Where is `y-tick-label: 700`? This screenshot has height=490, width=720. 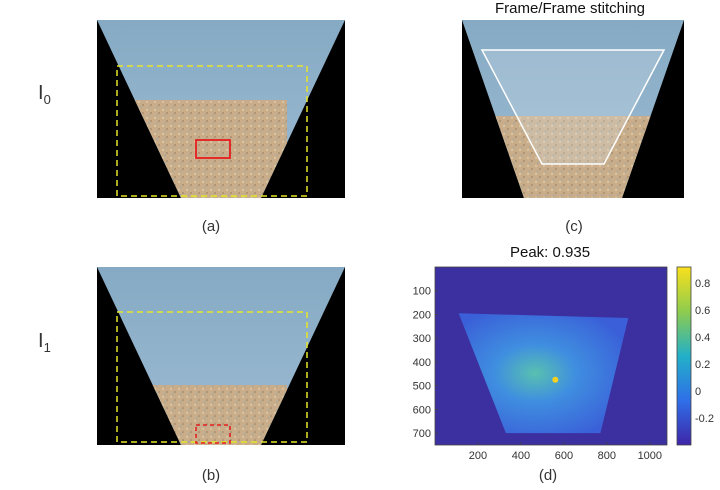
y-tick-label: 700 is located at coordinates (422, 434).